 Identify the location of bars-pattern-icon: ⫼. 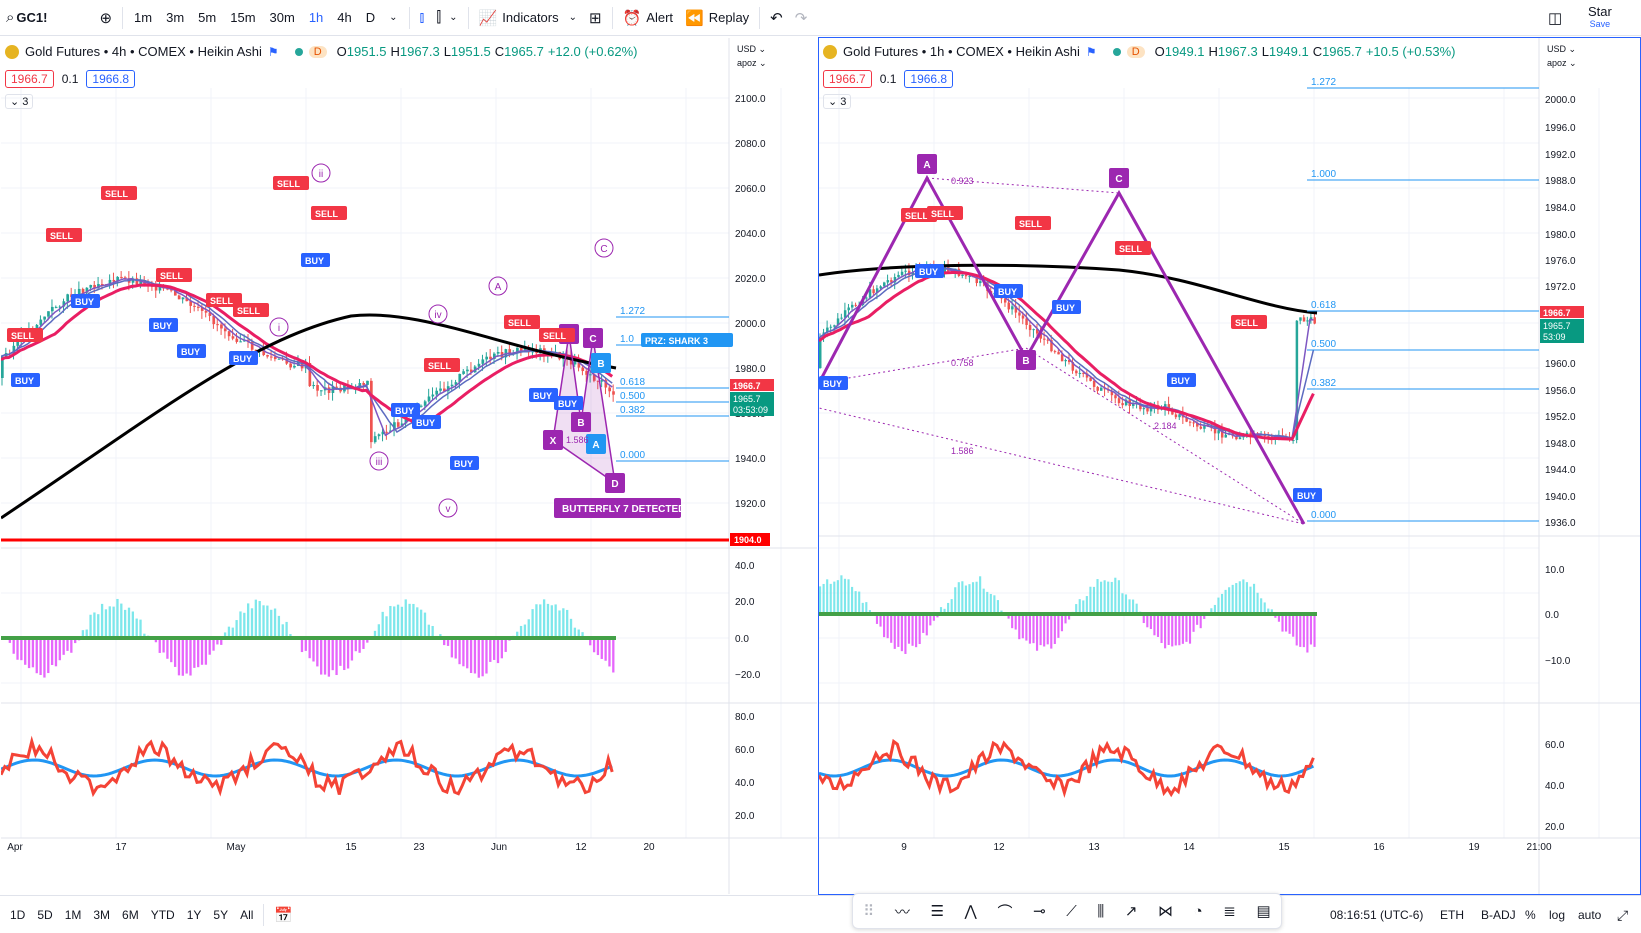
(1101, 911).